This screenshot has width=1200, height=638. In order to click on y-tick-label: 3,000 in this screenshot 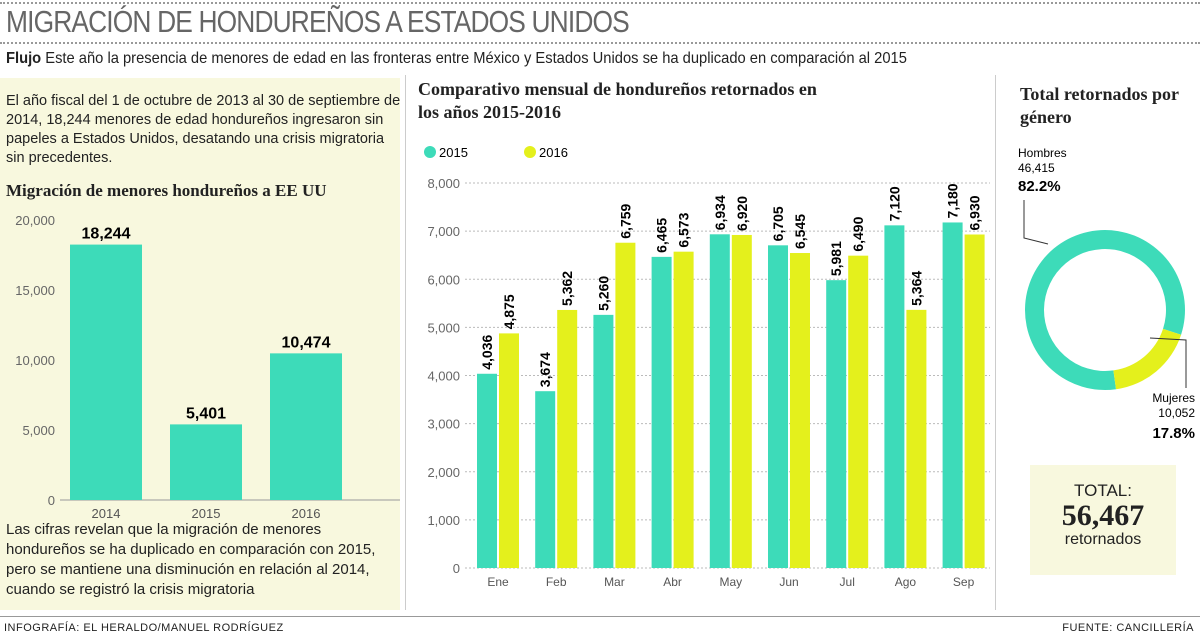, I will do `click(443, 424)`.